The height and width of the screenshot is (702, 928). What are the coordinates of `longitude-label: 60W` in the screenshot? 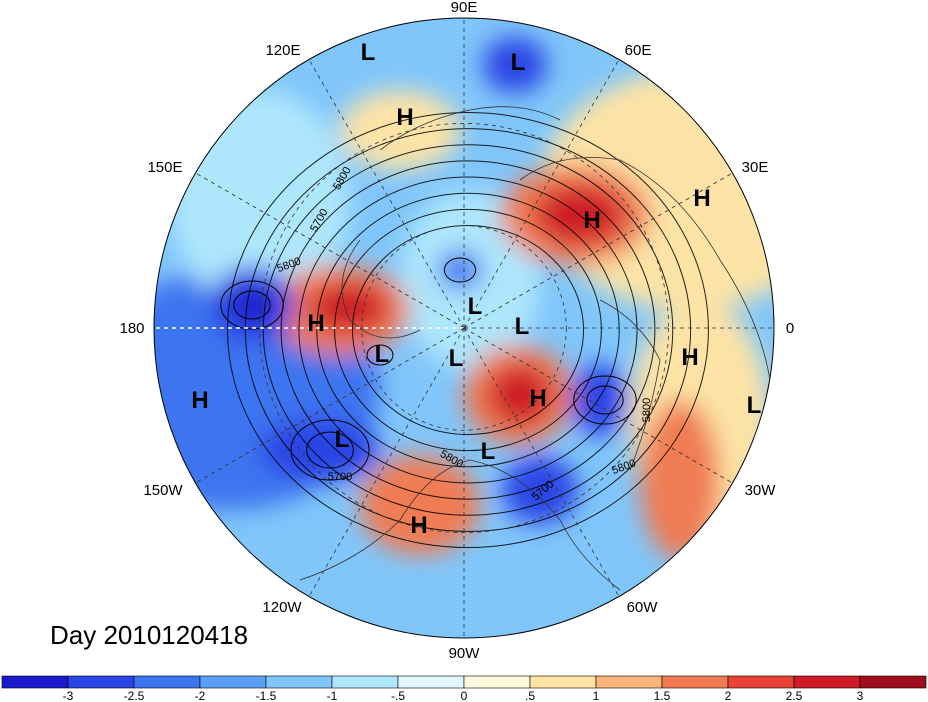 It's located at (643, 607).